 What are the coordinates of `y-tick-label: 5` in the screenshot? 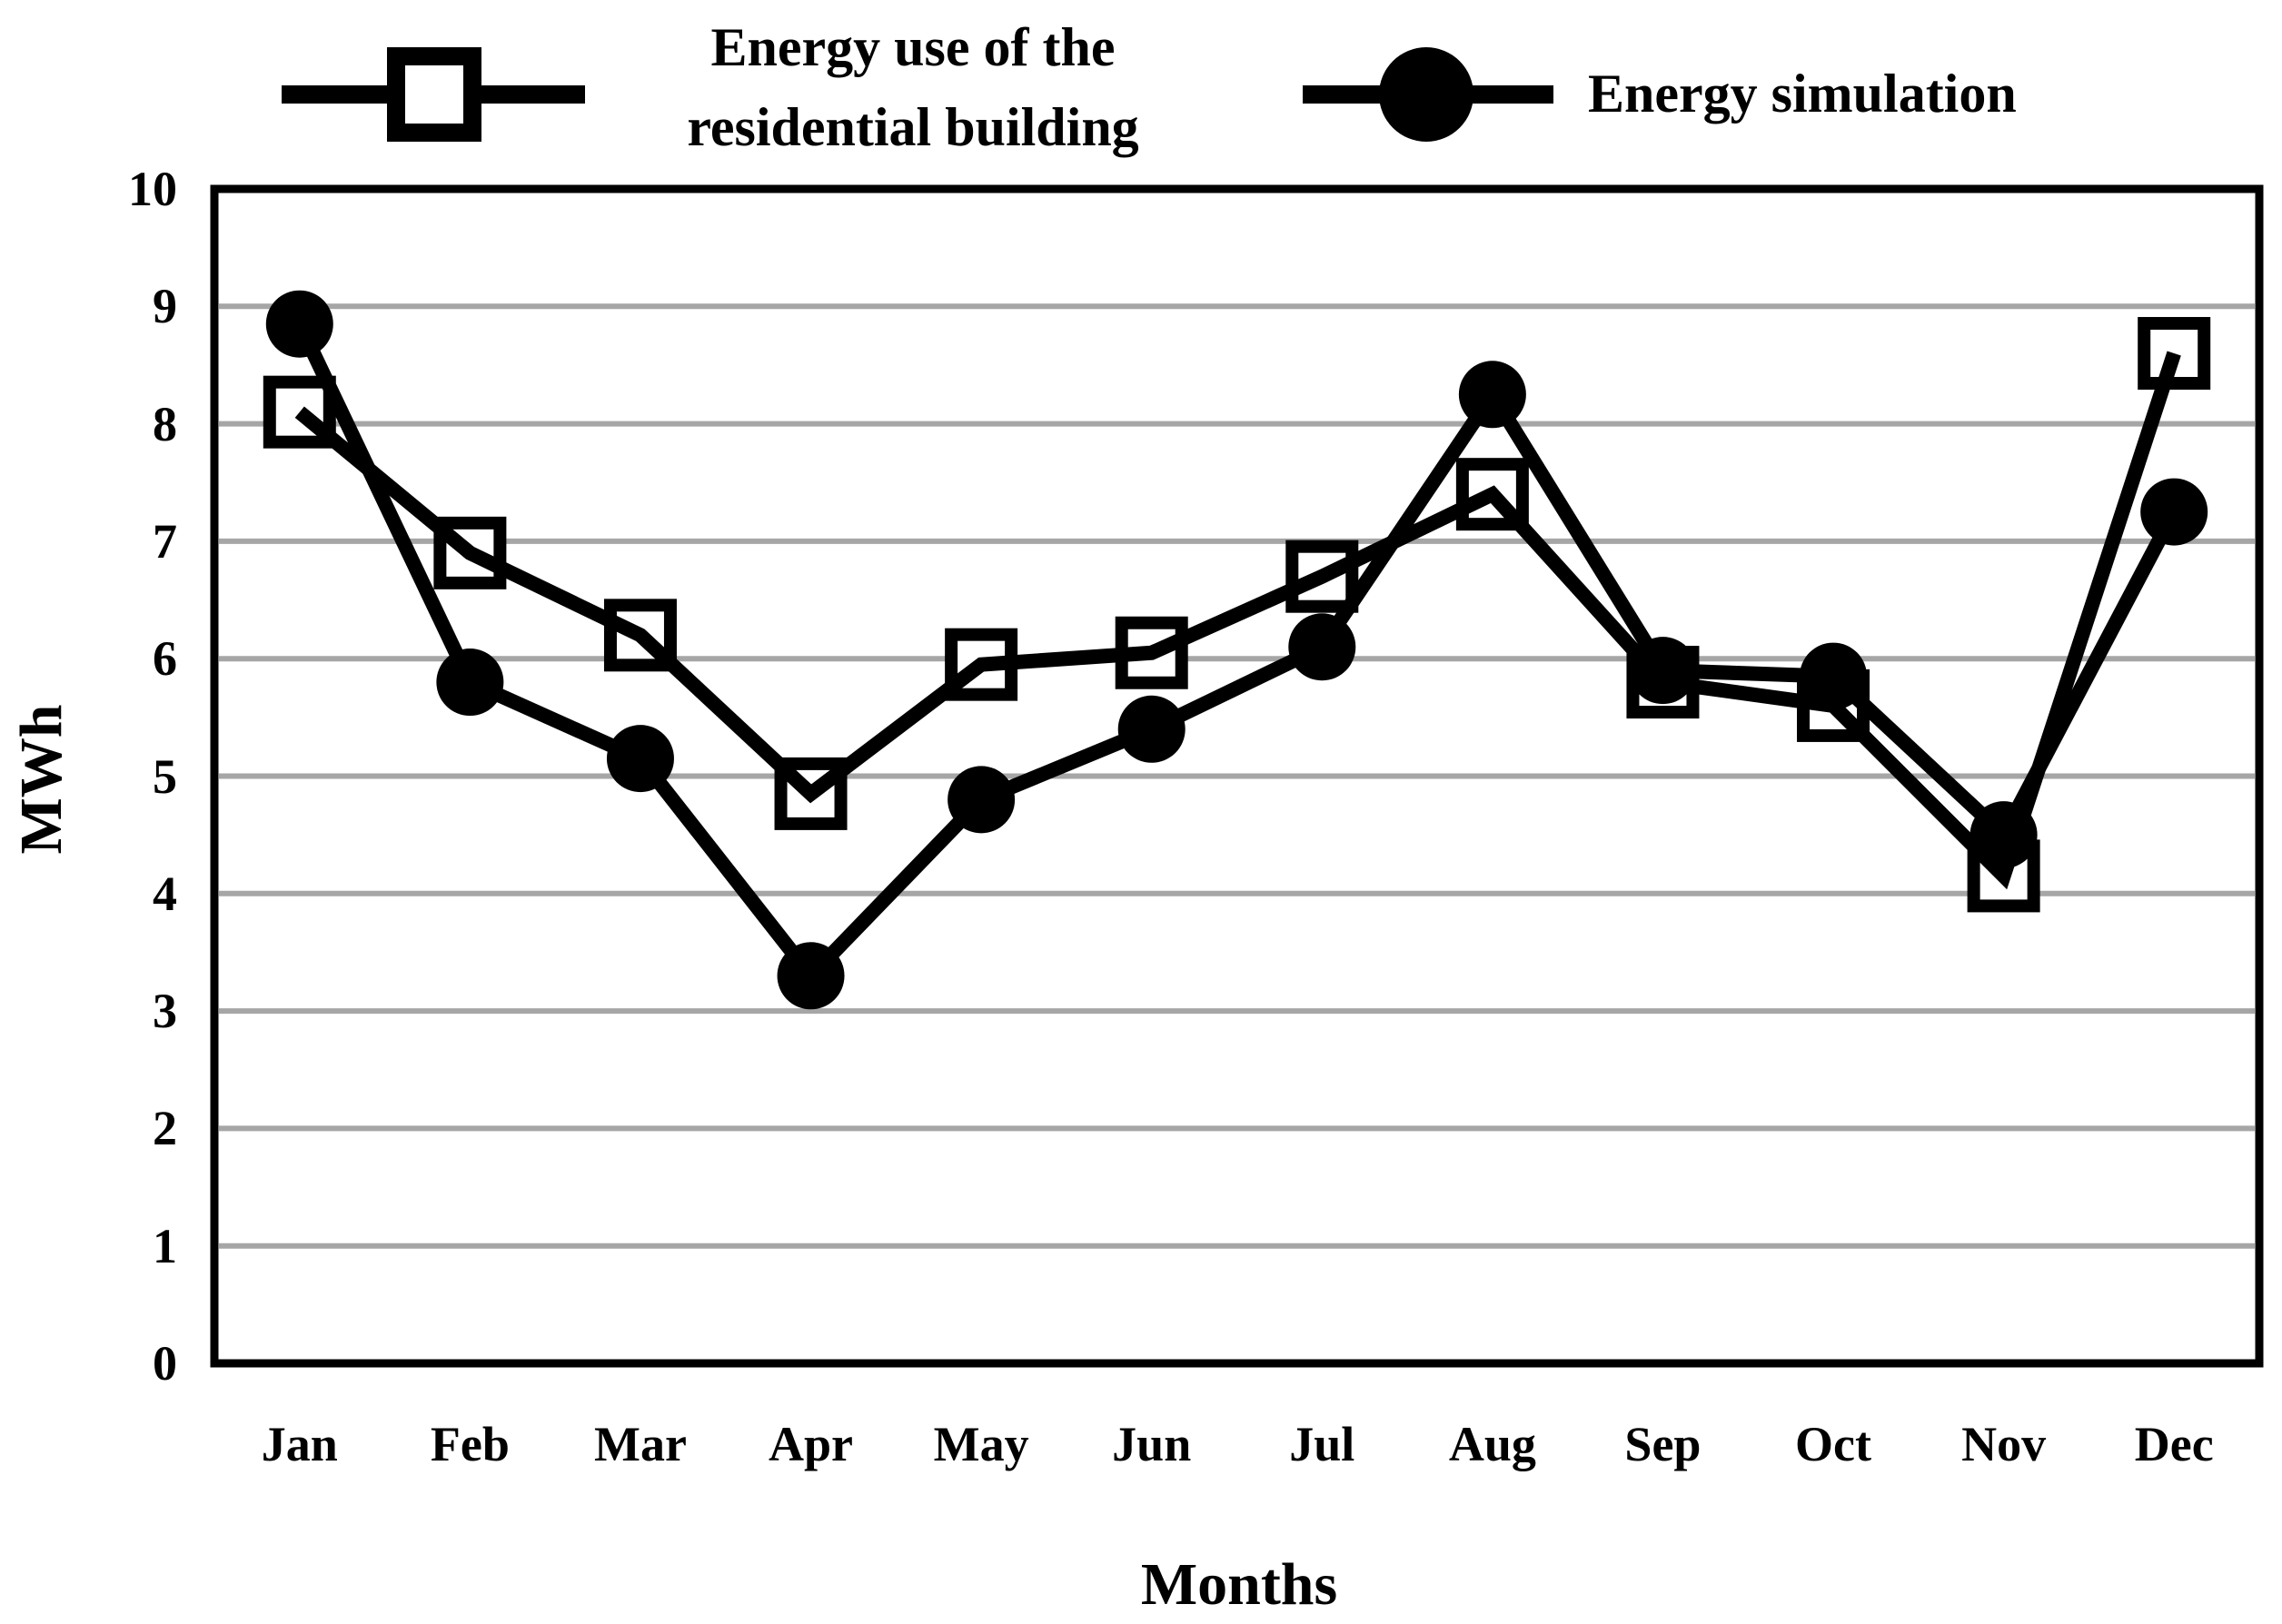 It's located at (165, 776).